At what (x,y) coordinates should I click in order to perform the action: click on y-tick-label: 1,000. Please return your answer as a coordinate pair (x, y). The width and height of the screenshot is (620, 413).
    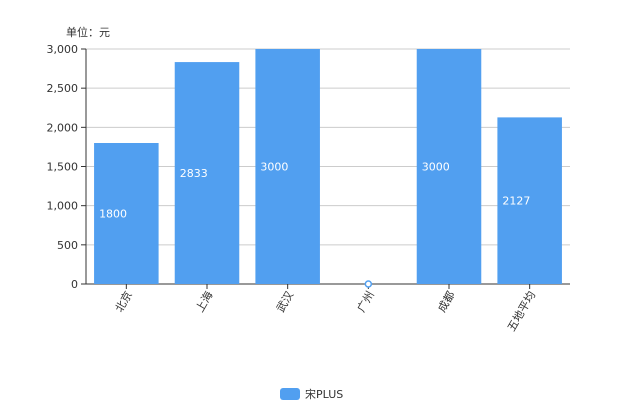
    Looking at the image, I should click on (63, 206).